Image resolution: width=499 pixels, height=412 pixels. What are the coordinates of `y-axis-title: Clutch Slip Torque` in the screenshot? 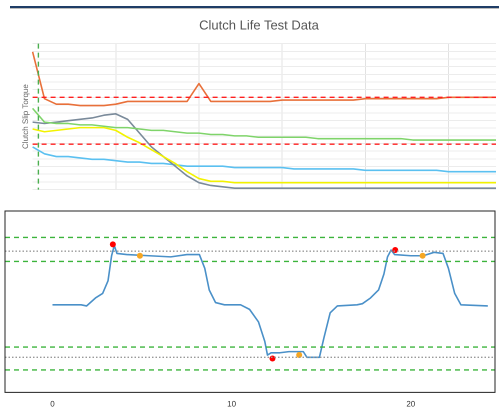 It's located at (25, 116).